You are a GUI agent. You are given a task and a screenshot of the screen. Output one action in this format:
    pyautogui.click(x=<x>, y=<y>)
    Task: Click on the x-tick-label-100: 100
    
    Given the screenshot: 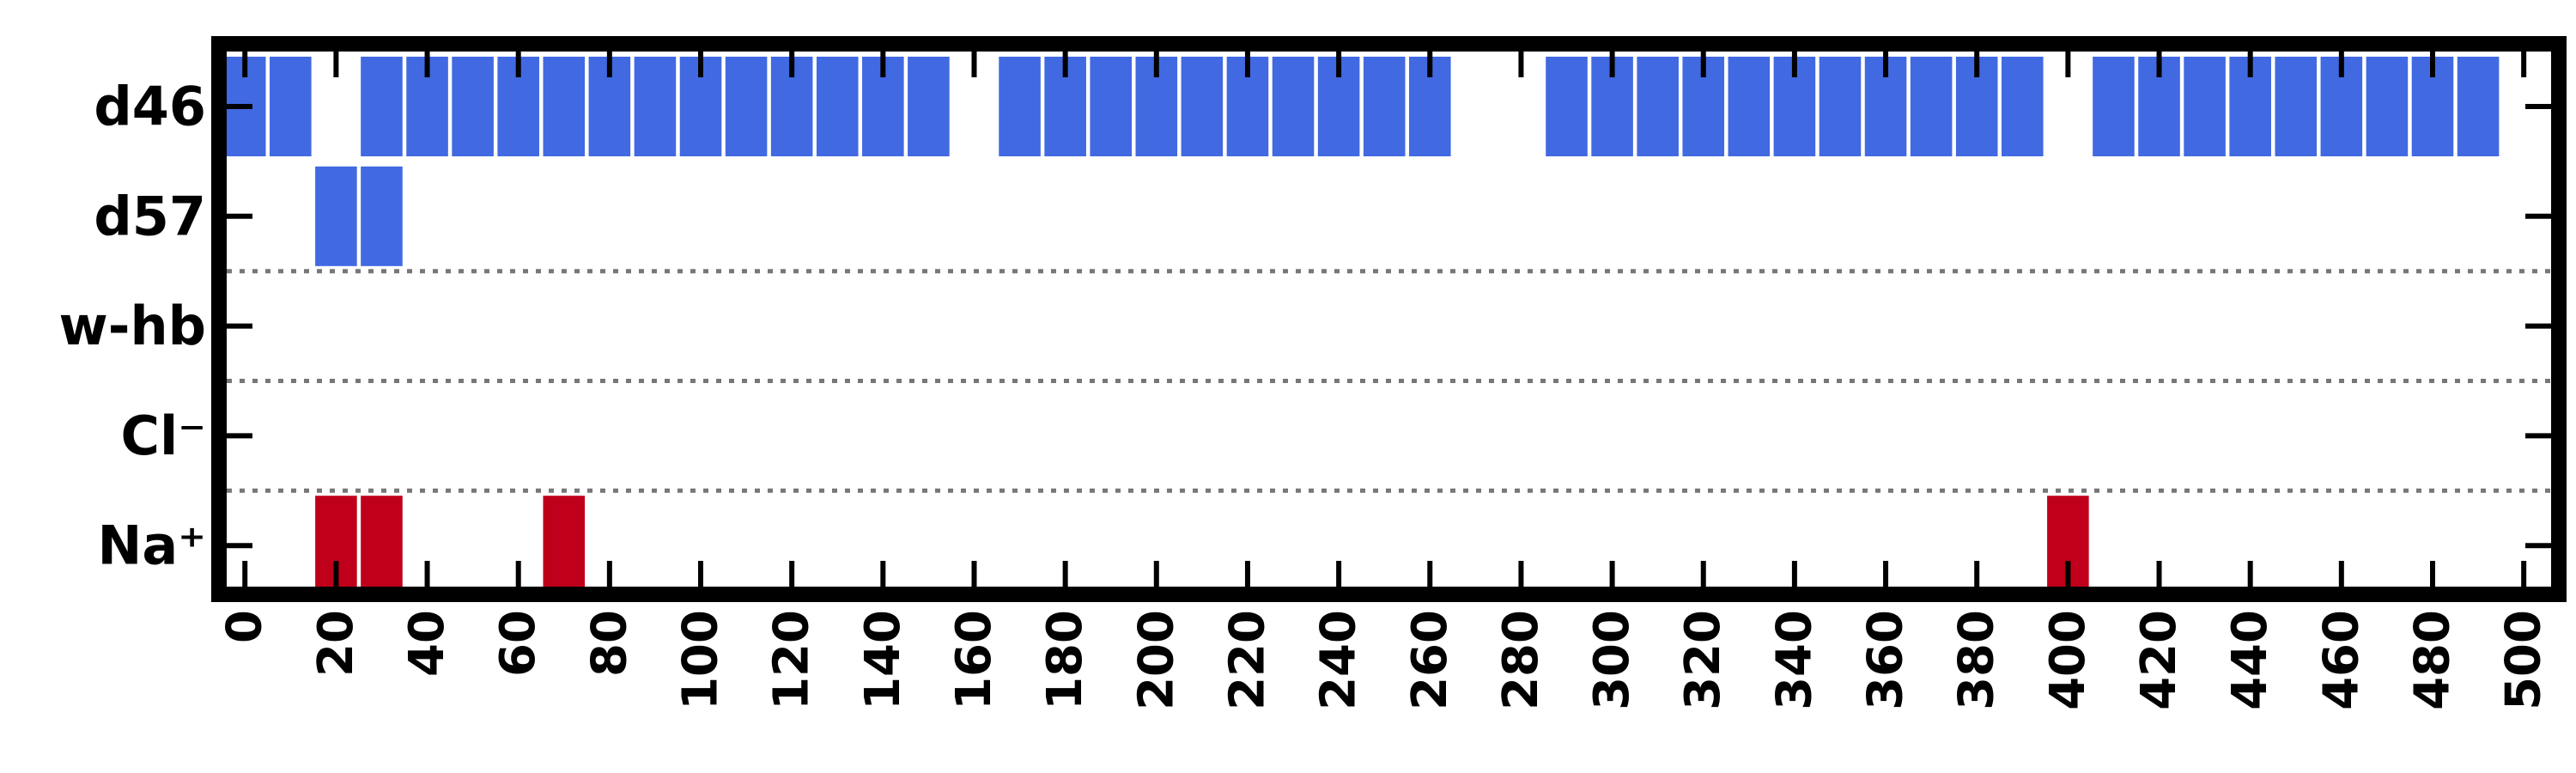 What is the action you would take?
    pyautogui.click(x=701, y=660)
    